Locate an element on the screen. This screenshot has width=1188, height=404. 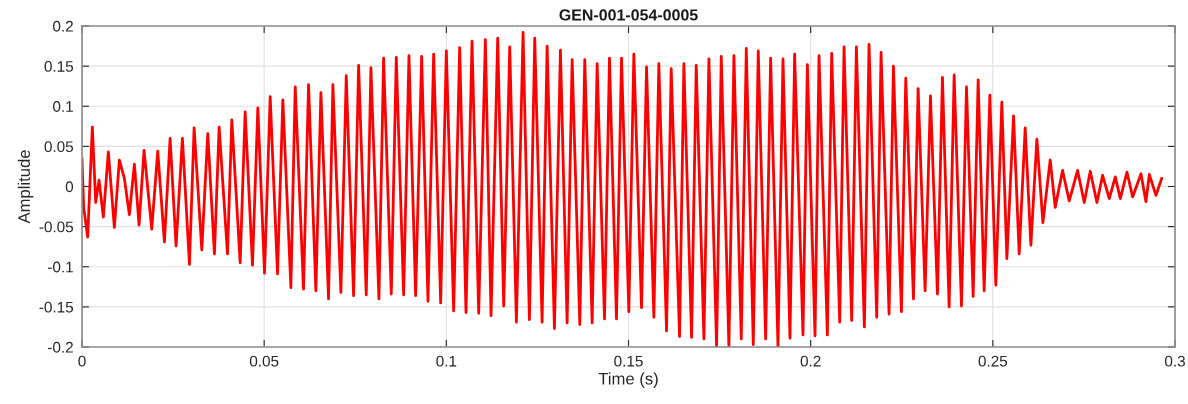
x-tick-label: 0.25 is located at coordinates (993, 361).